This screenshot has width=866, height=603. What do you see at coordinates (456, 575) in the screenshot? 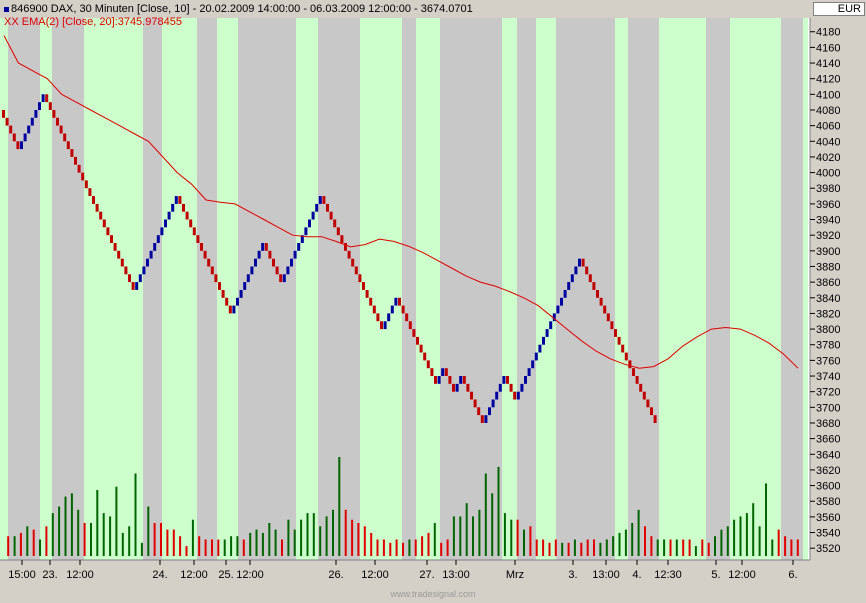
I see `time-tick-label: 13:00` at bounding box center [456, 575].